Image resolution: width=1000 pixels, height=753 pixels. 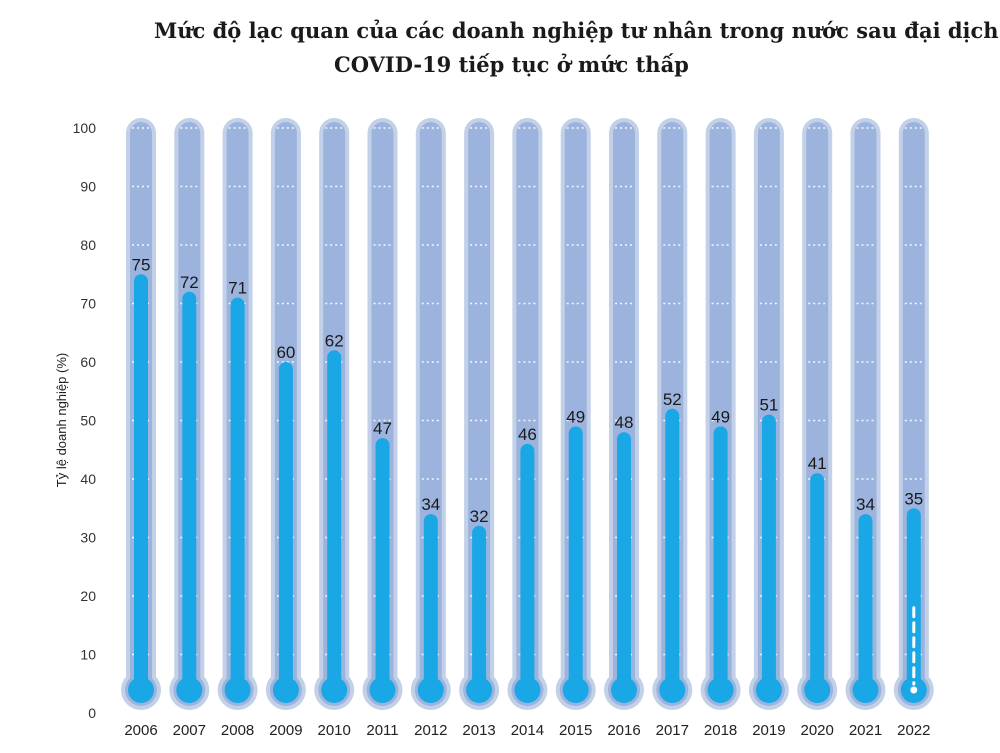 I want to click on x-tick-label: 2006, so click(x=140, y=730).